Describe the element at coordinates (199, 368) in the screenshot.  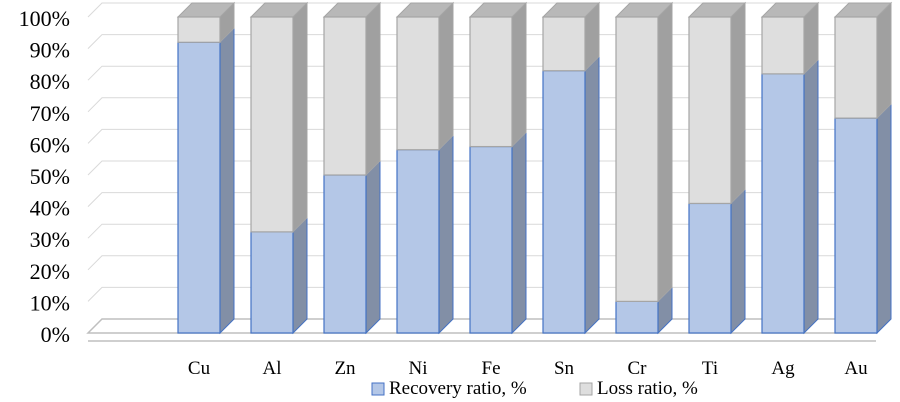
I see `x-tick-label: Cu` at that location.